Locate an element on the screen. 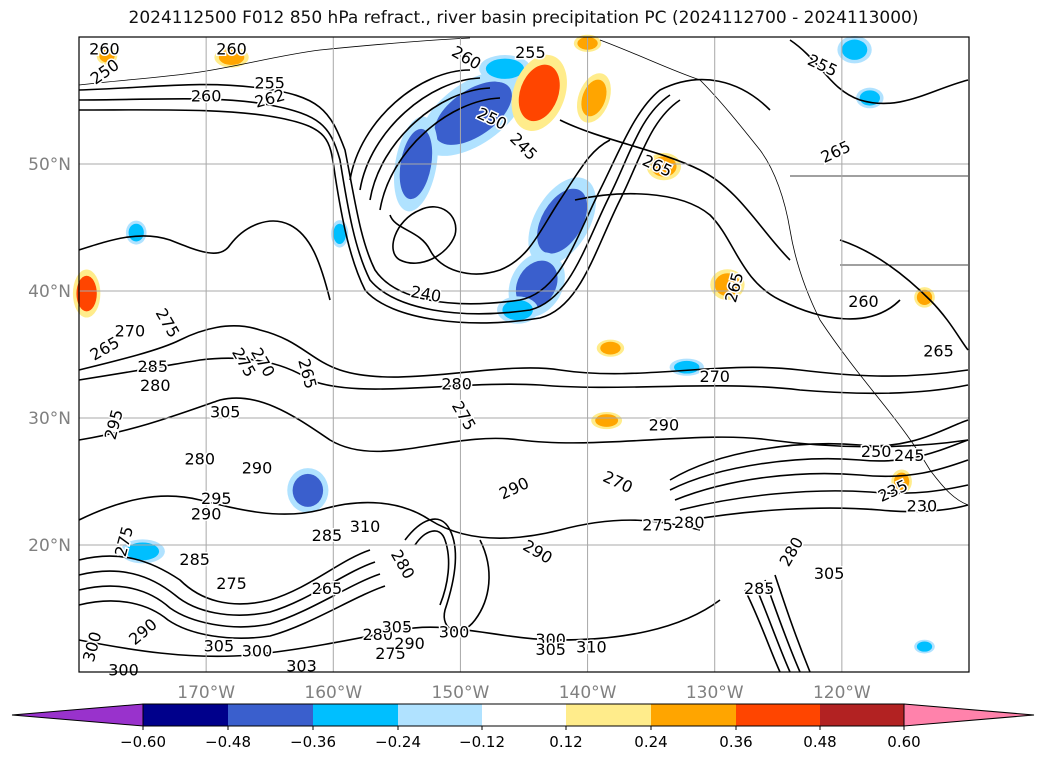 The image size is (1047, 765). contour-label: 270 is located at coordinates (714, 376).